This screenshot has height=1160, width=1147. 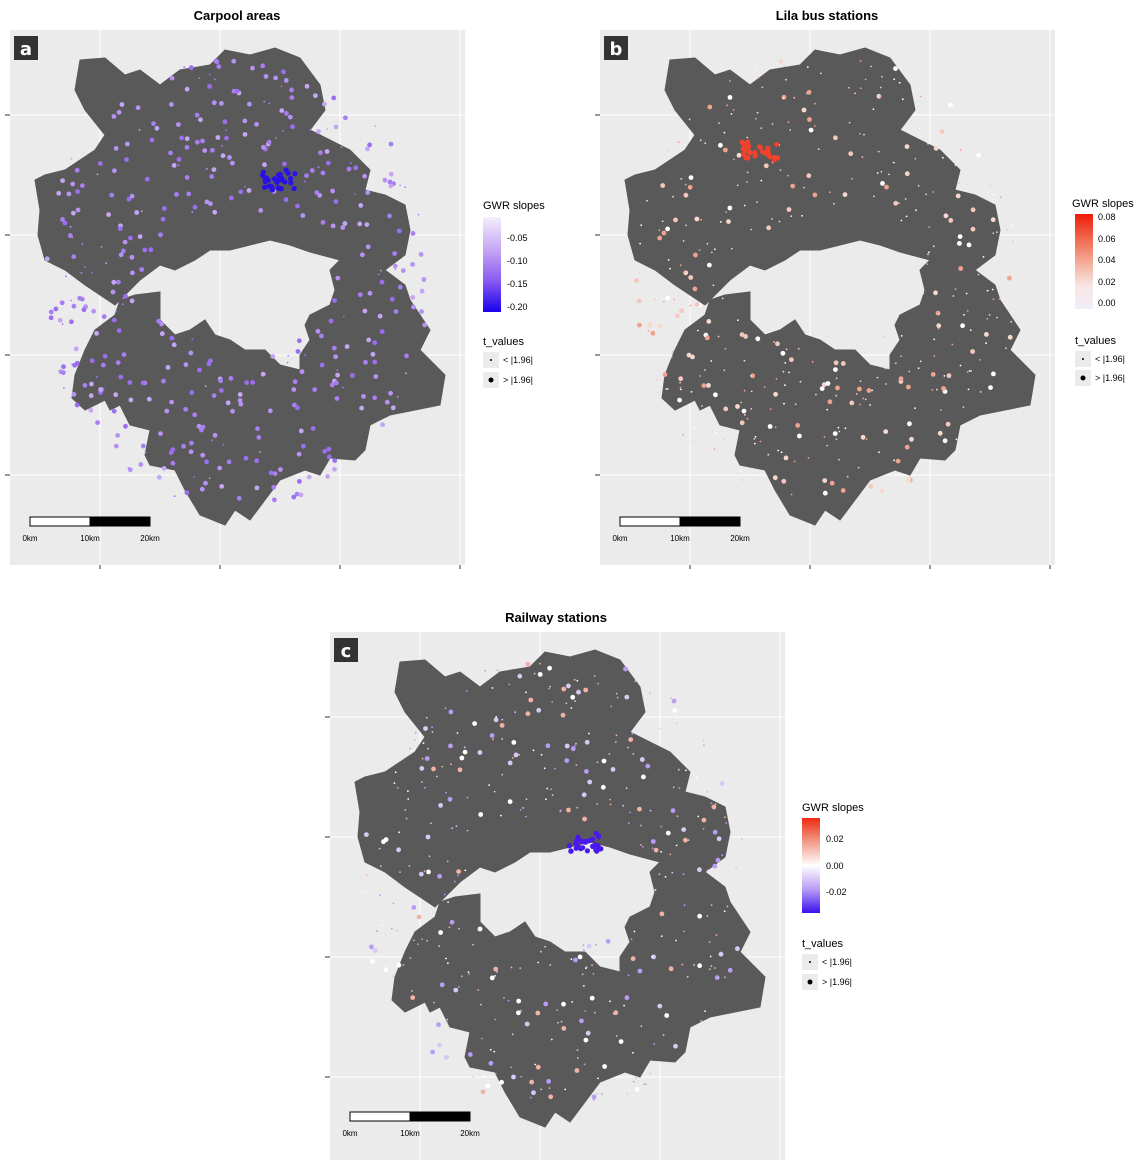 I want to click on t-small-label: < |1.96|, so click(x=1110, y=359).